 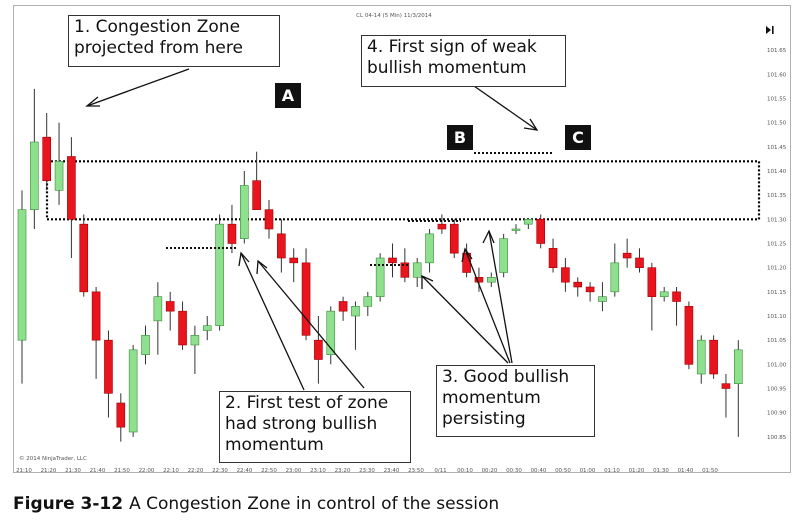 I want to click on y-tick-label: 101.50, so click(x=777, y=124).